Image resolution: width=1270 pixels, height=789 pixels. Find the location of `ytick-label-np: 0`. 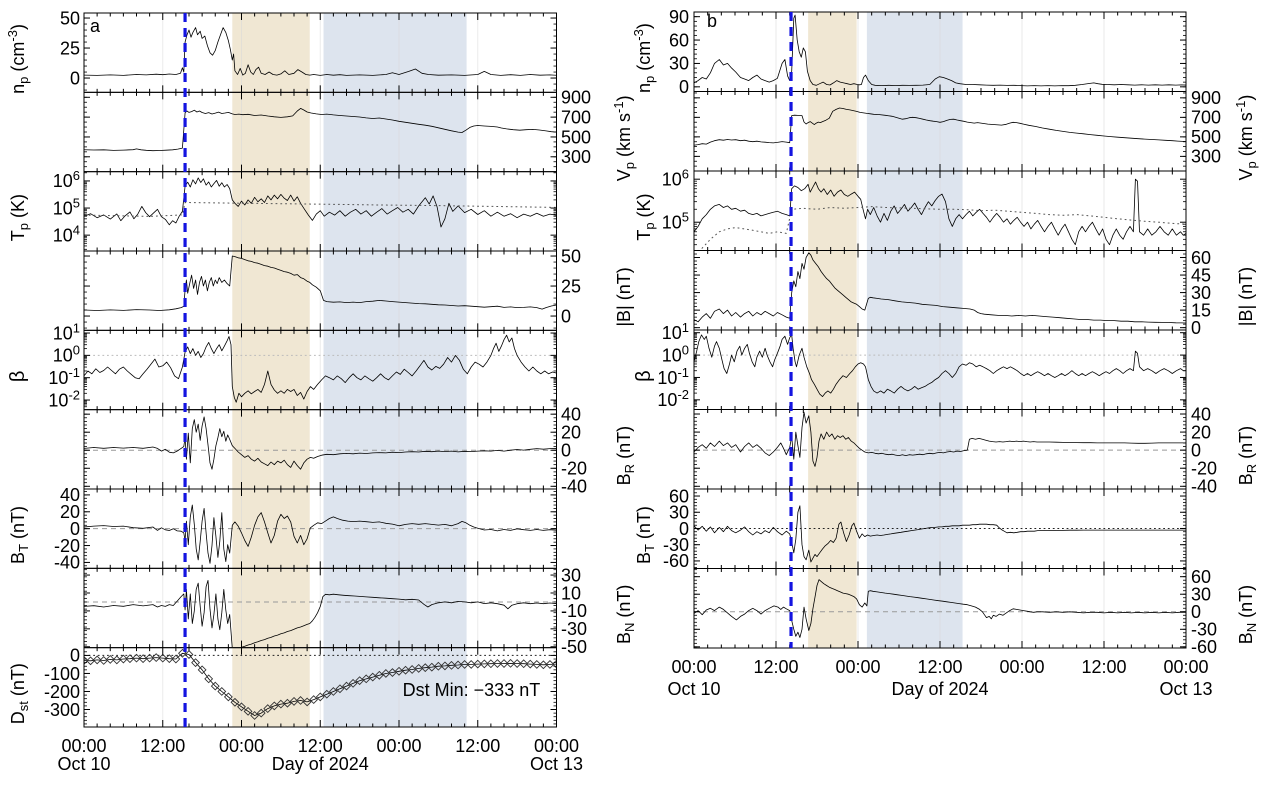

ytick-label-np: 0 is located at coordinates (684, 87).